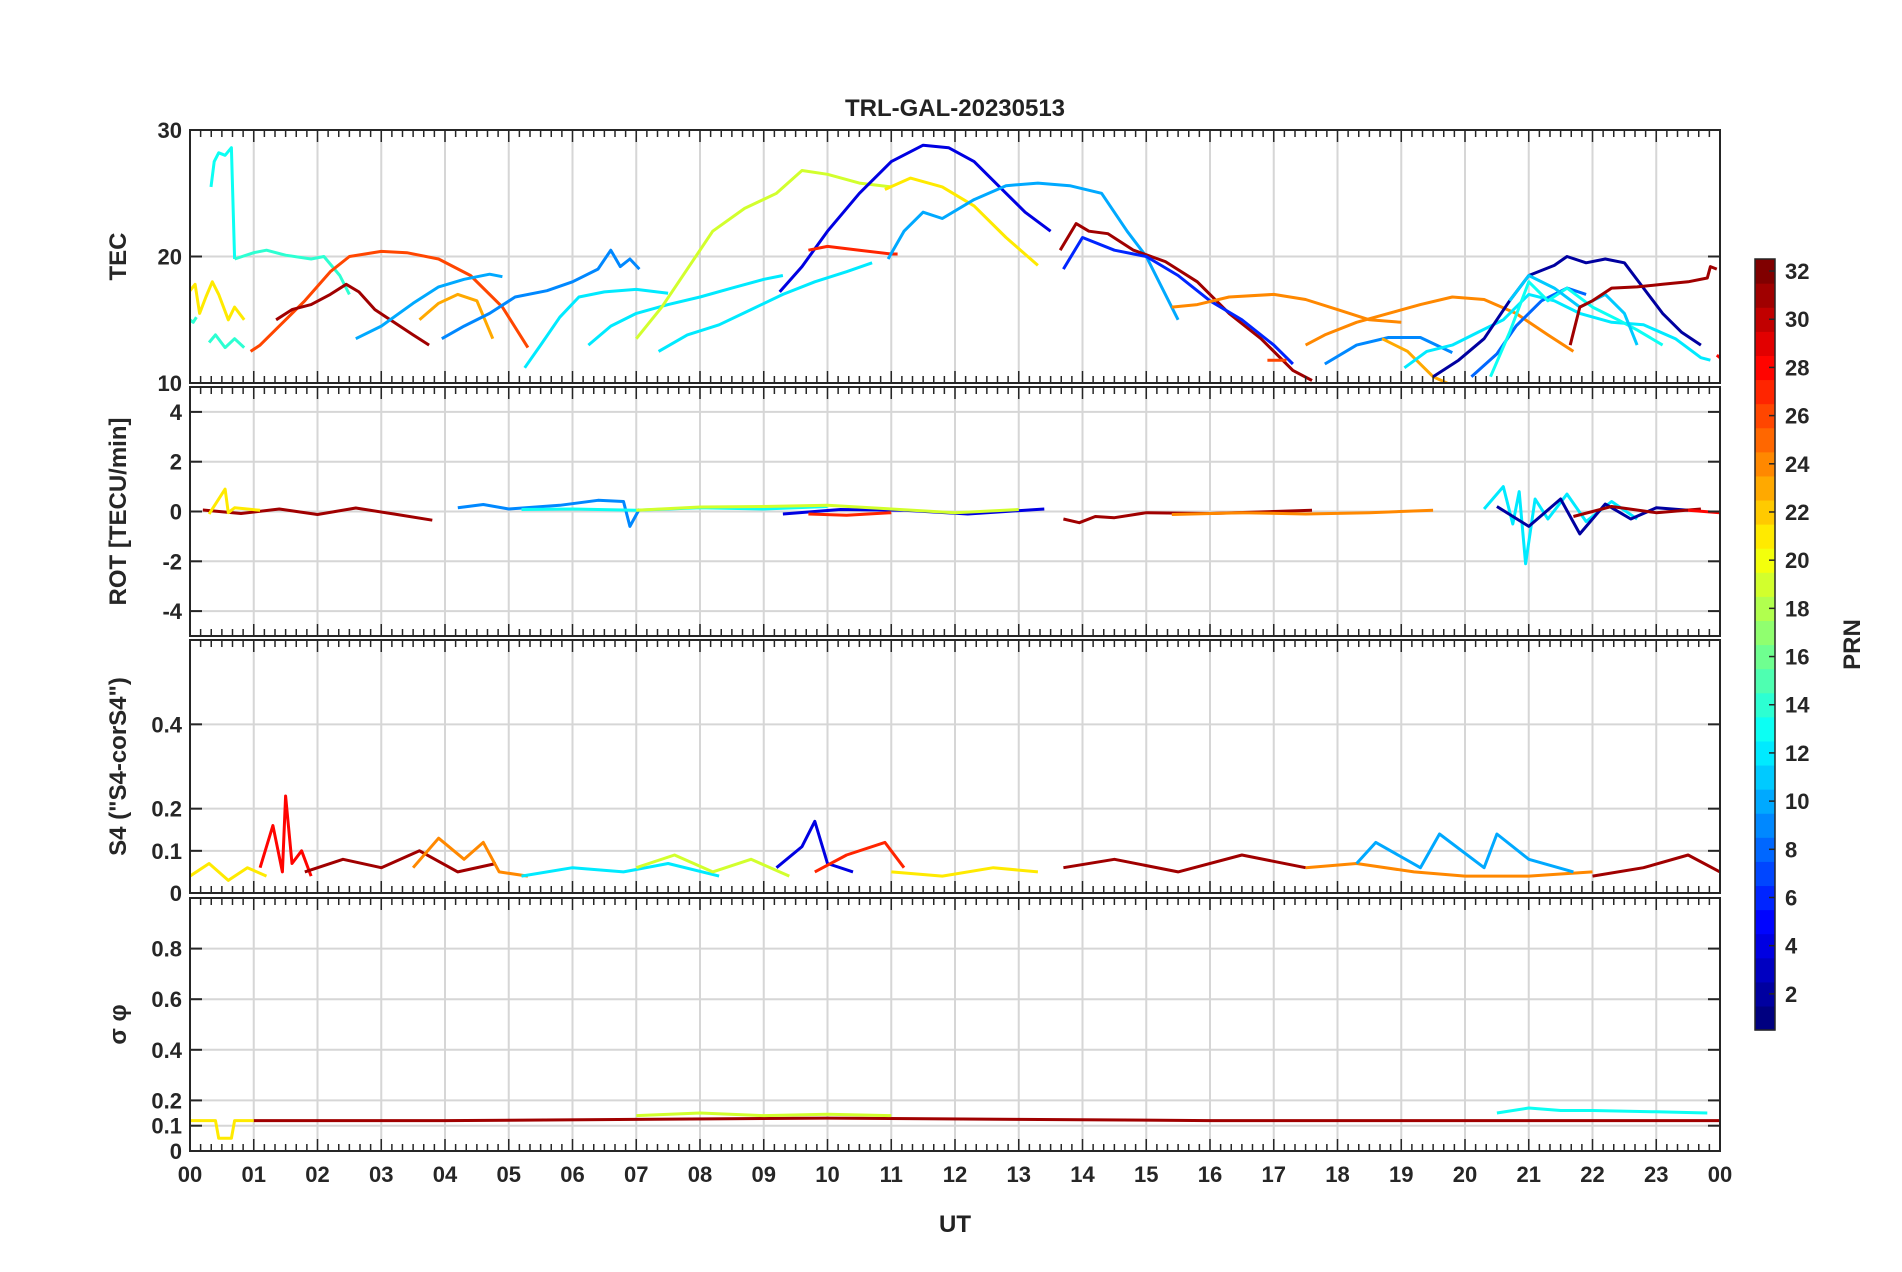 The width and height of the screenshot is (1902, 1272). What do you see at coordinates (700, 1174) in the screenshot?
I see `x-tick-label: 08` at bounding box center [700, 1174].